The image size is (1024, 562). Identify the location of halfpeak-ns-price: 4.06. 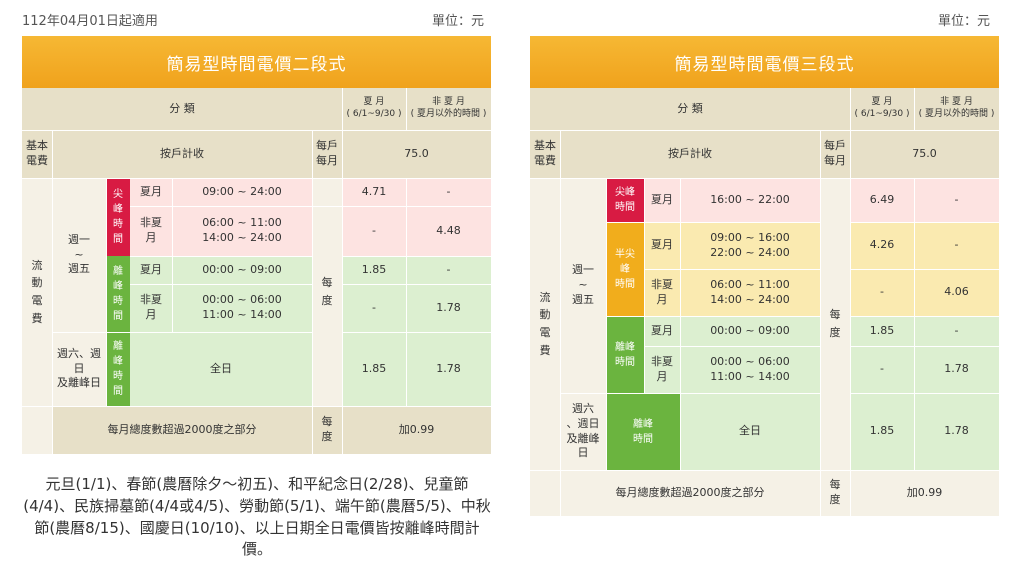
(956, 292).